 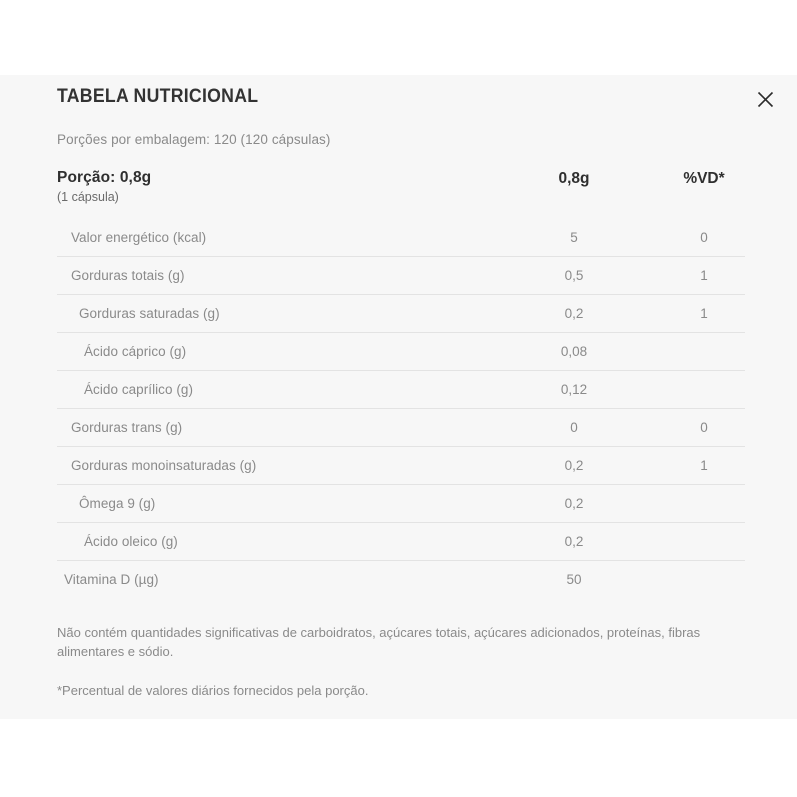 What do you see at coordinates (158, 96) in the screenshot?
I see `page-title: TABELA NUTRICIONAL` at bounding box center [158, 96].